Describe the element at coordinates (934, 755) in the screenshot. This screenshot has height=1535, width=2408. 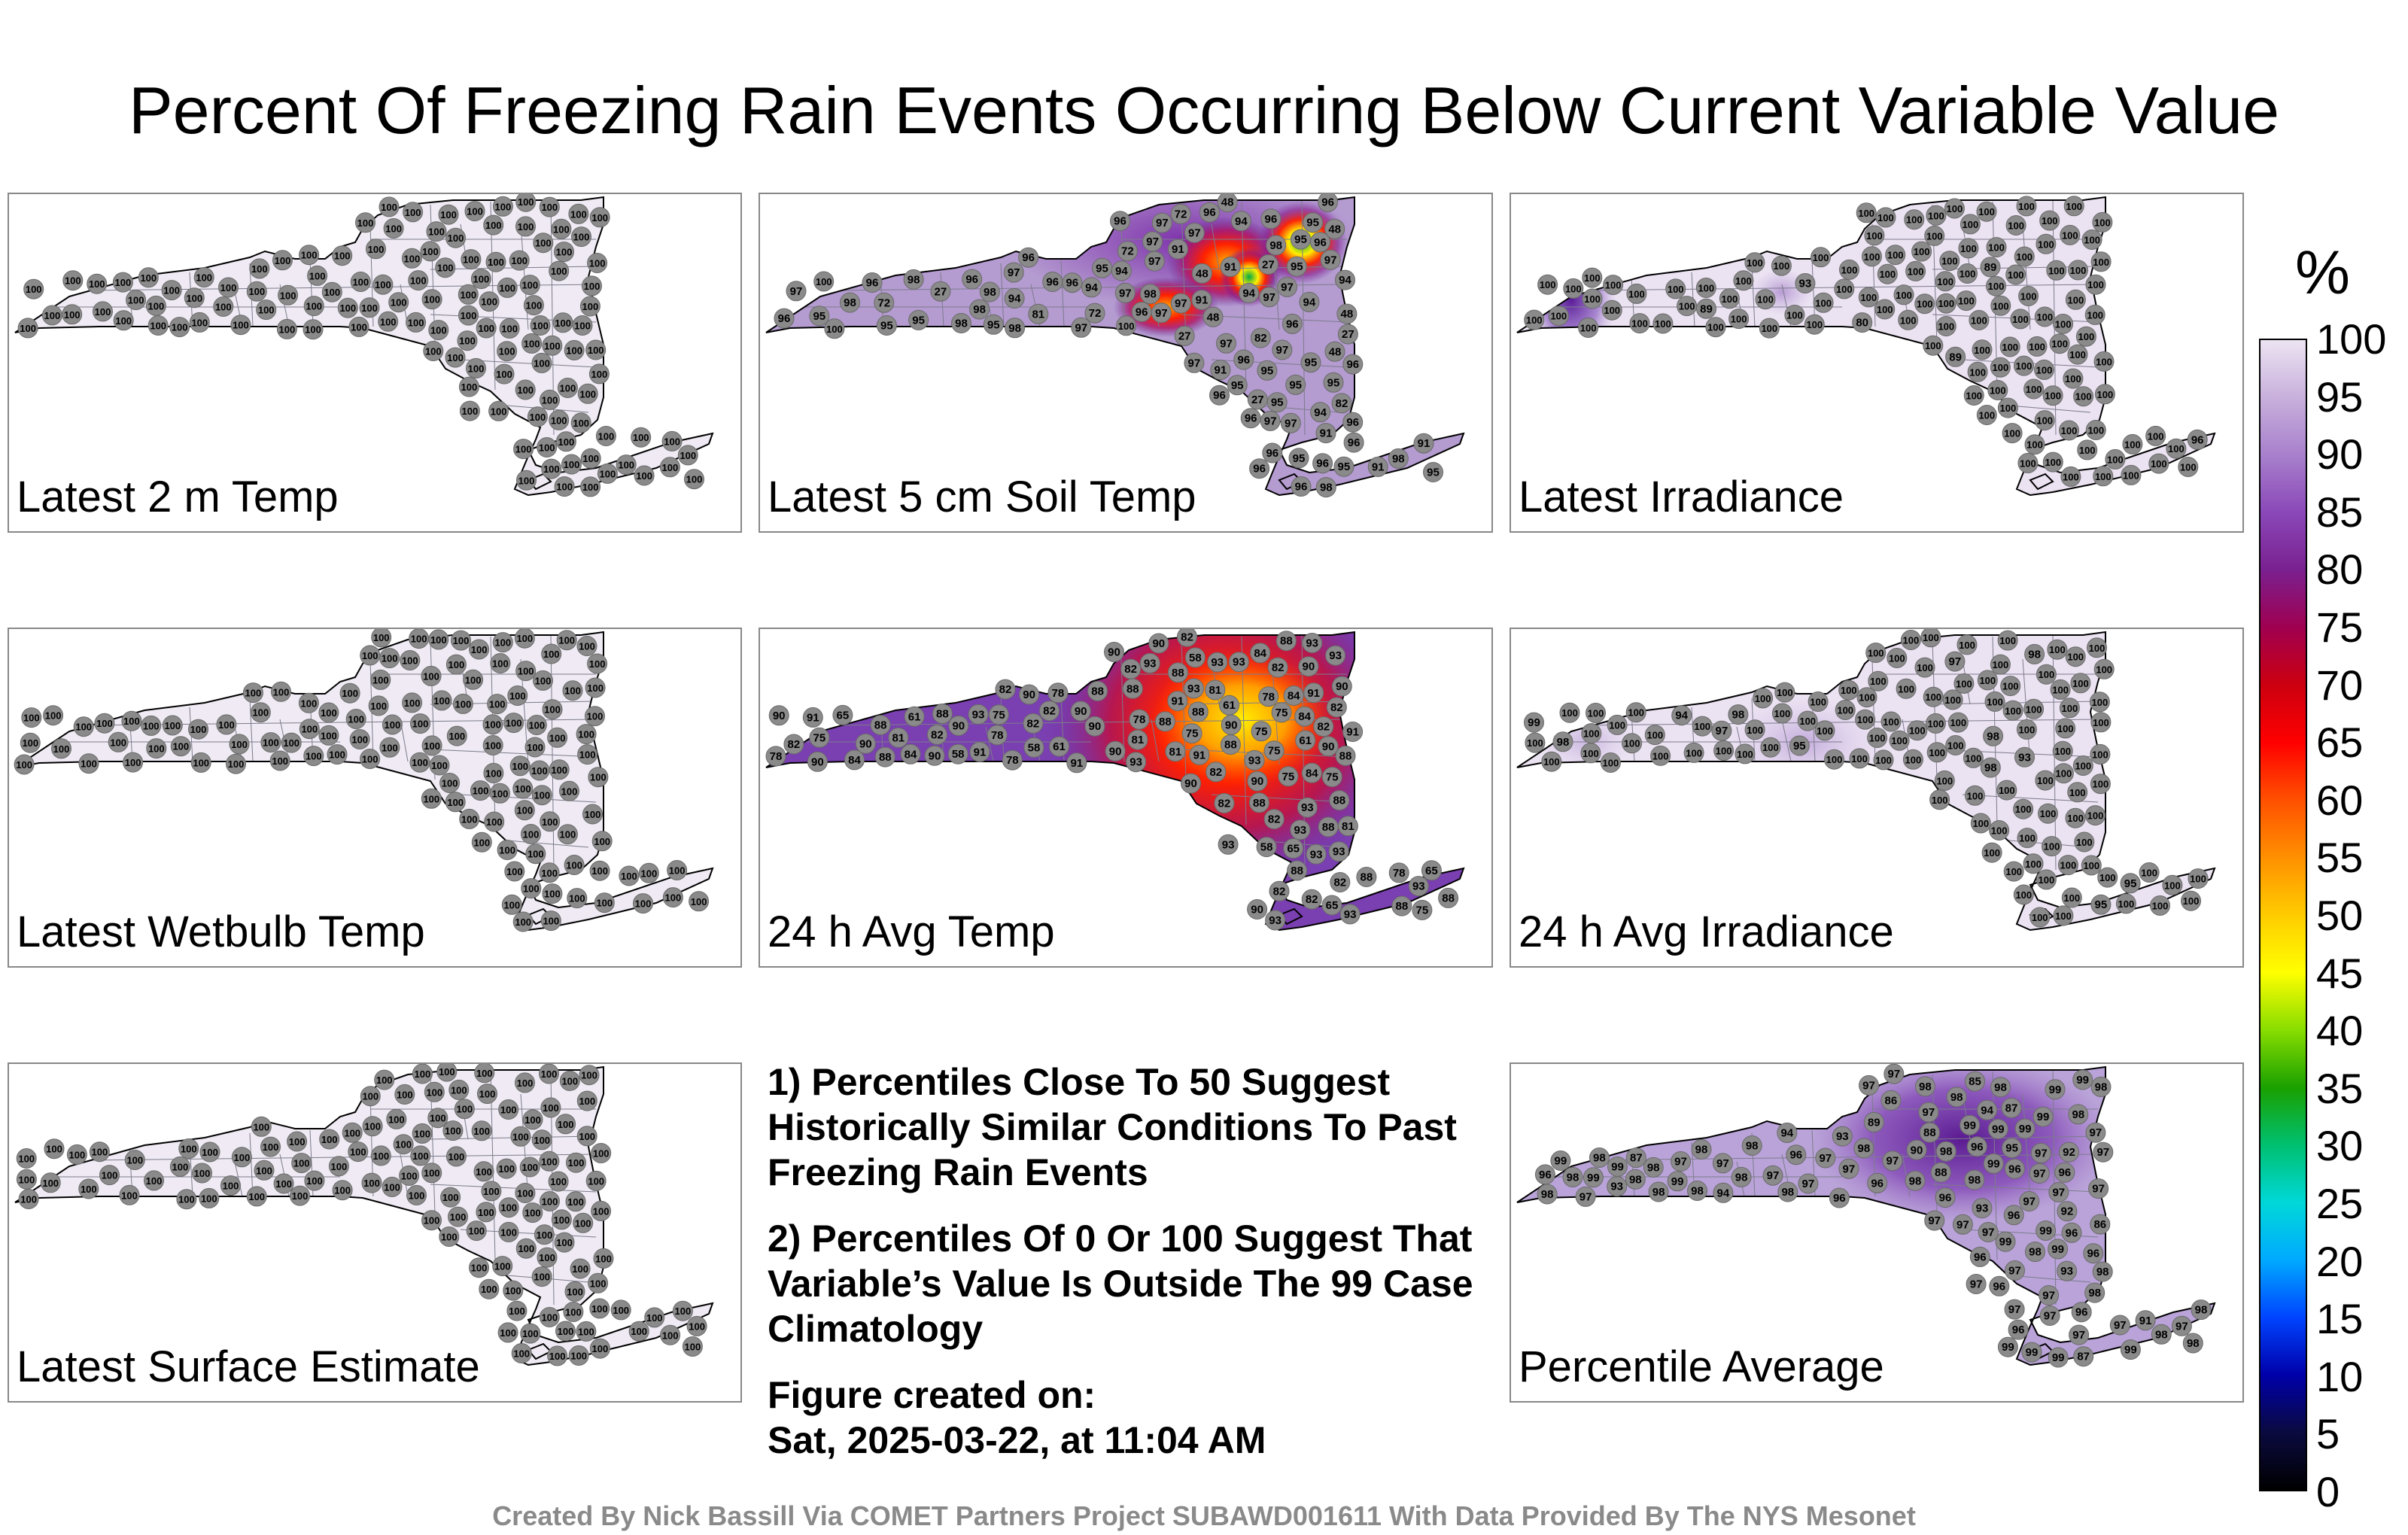
I see `station-marker: 90` at that location.